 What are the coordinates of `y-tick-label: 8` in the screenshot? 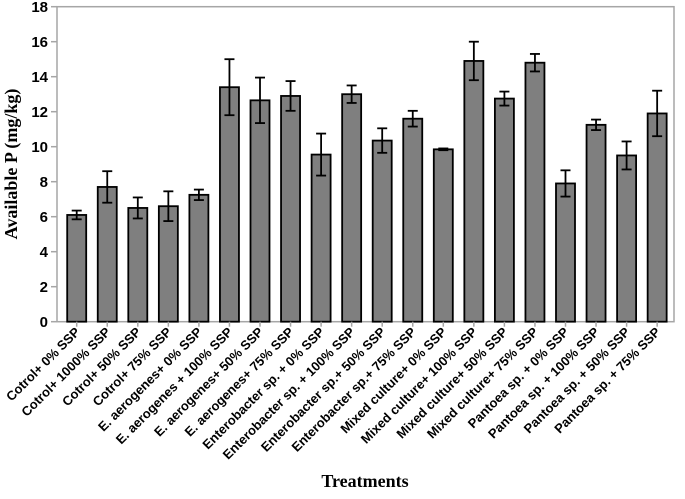 It's located at (44, 182).